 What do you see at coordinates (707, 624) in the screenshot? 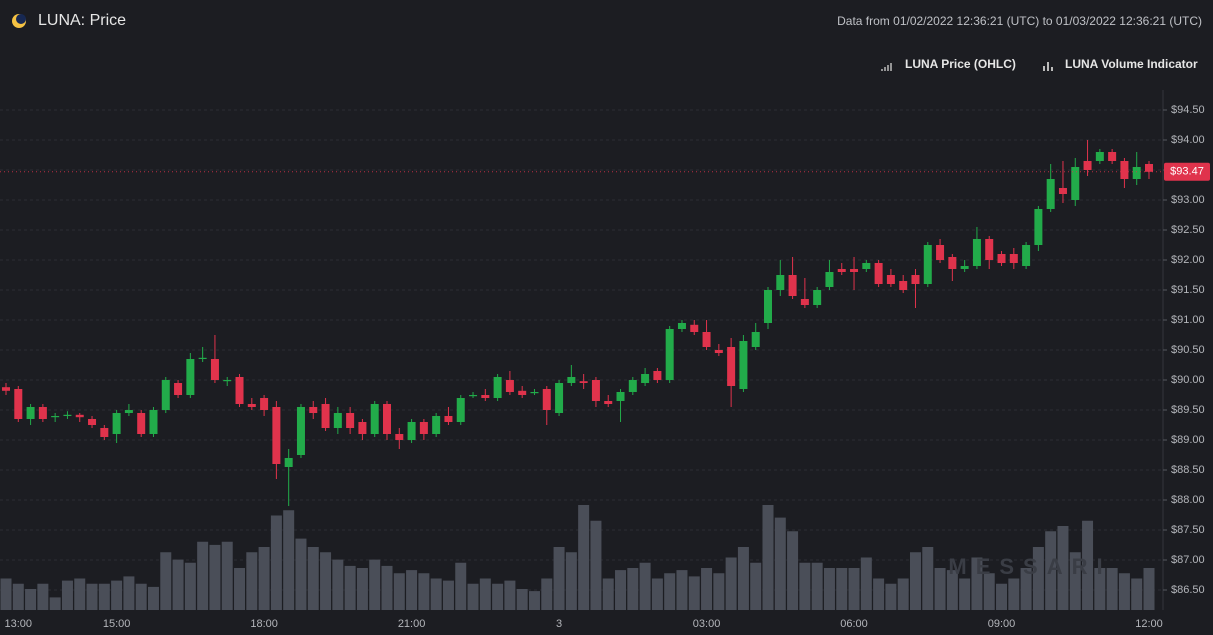
I see `x-tick-label: 03:00` at bounding box center [707, 624].